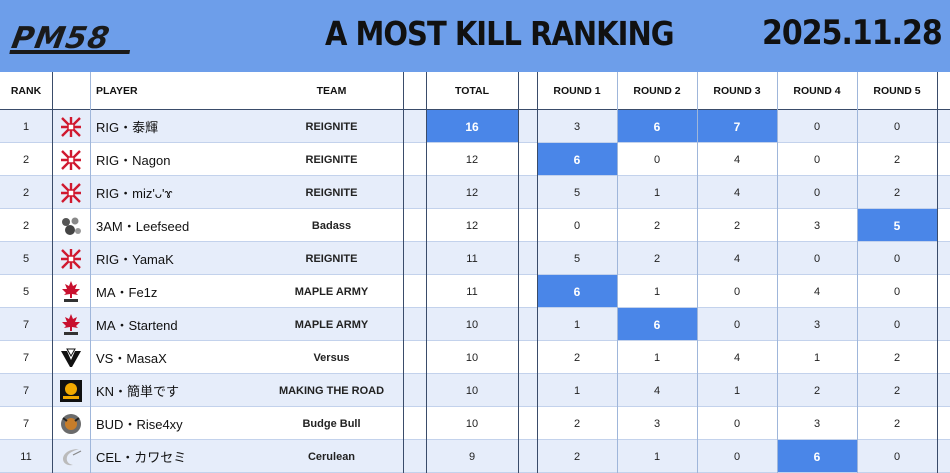  Describe the element at coordinates (897, 91) in the screenshot. I see `column-header-round-5: ROUND 5` at that location.